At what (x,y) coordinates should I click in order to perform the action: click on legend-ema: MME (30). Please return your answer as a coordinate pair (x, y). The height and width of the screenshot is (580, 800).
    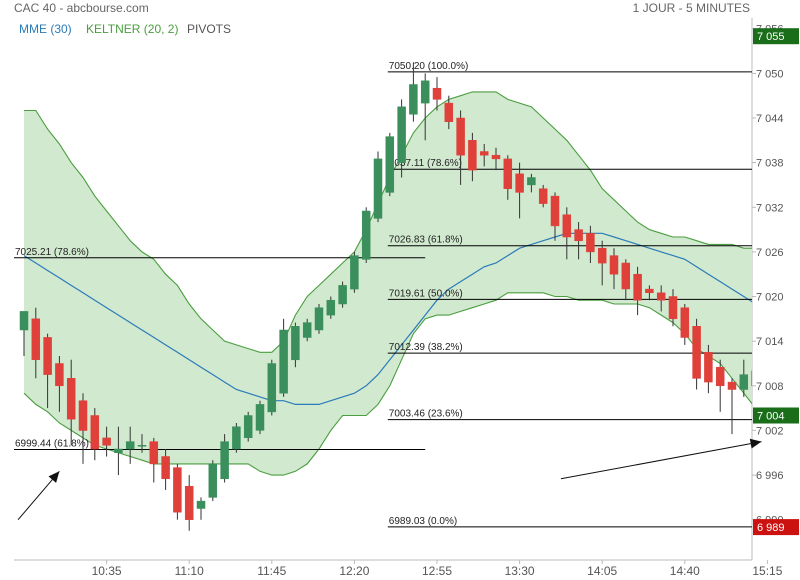
    Looking at the image, I should click on (45, 29).